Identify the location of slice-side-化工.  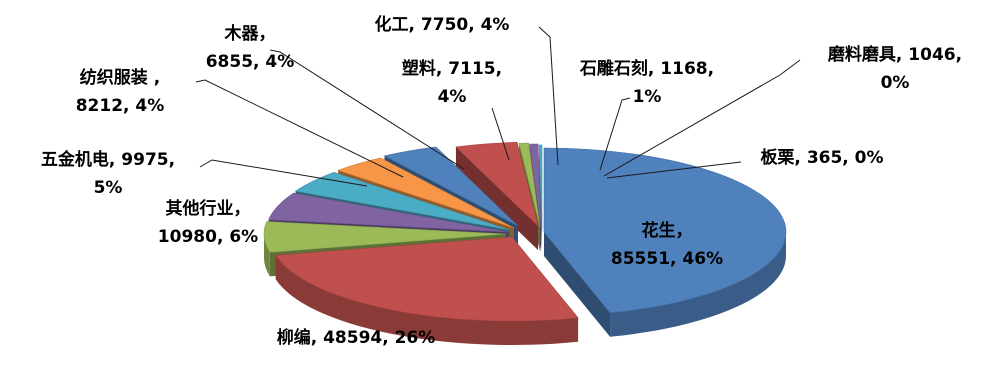
(496, 198).